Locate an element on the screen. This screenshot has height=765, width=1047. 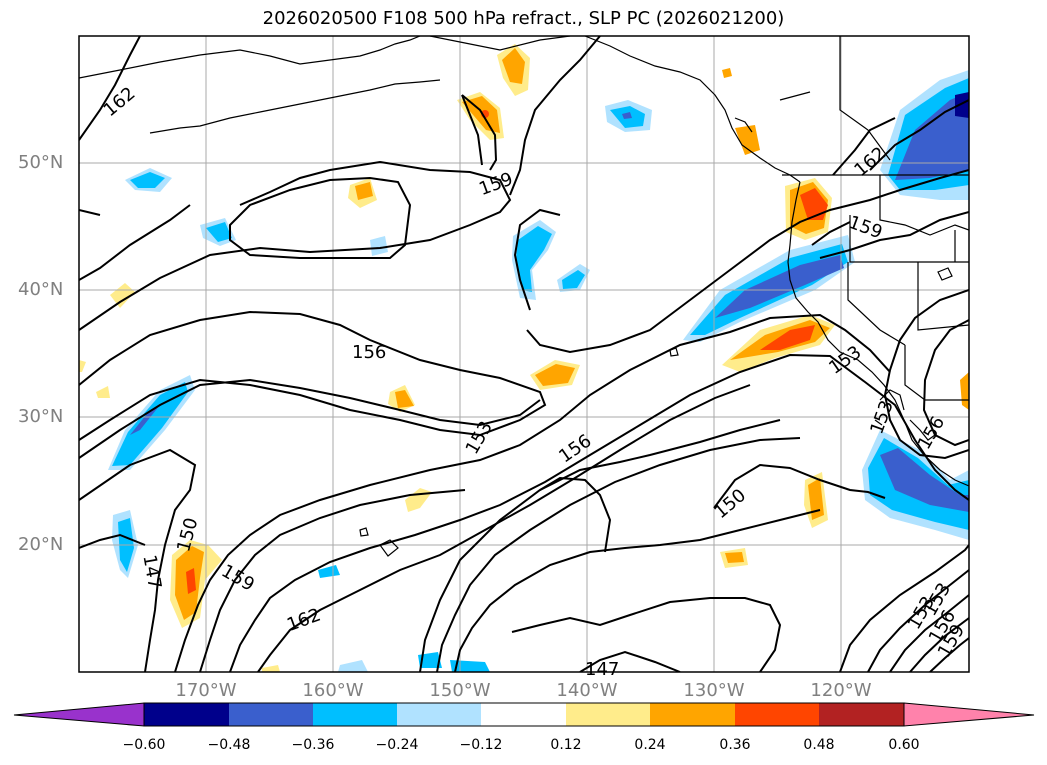
colorbar-max-extension is located at coordinates (969, 714).